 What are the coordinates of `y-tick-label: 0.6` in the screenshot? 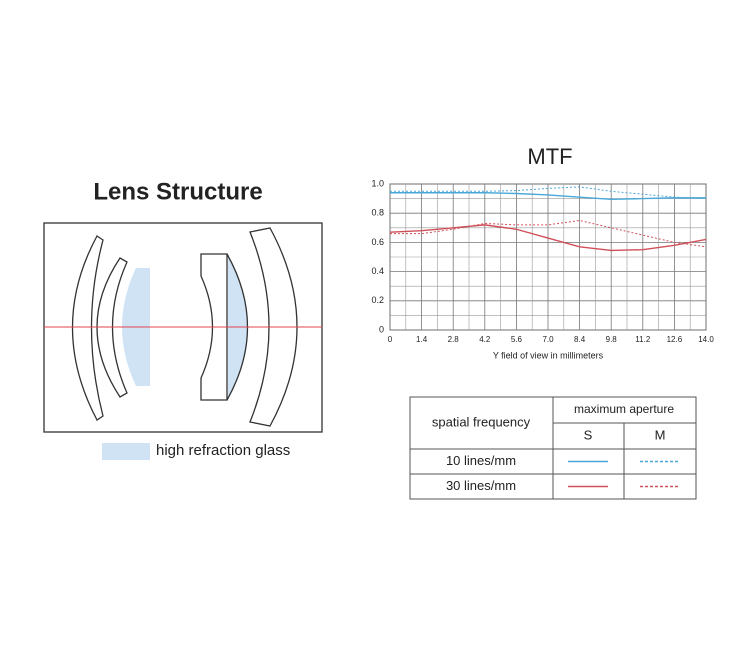 It's located at (377, 242).